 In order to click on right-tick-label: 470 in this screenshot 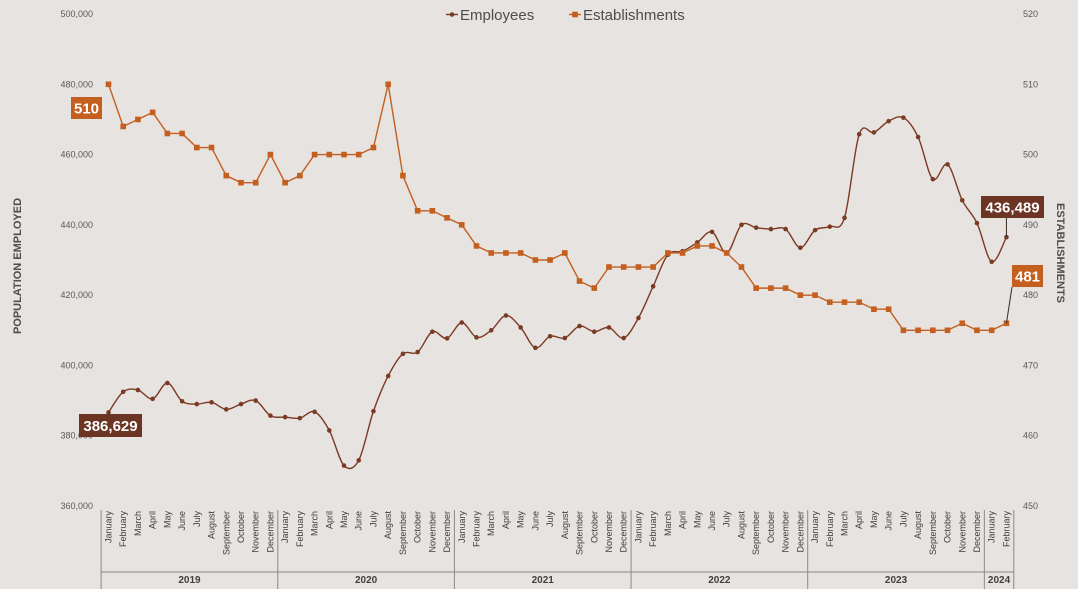, I will do `click(1030, 365)`.